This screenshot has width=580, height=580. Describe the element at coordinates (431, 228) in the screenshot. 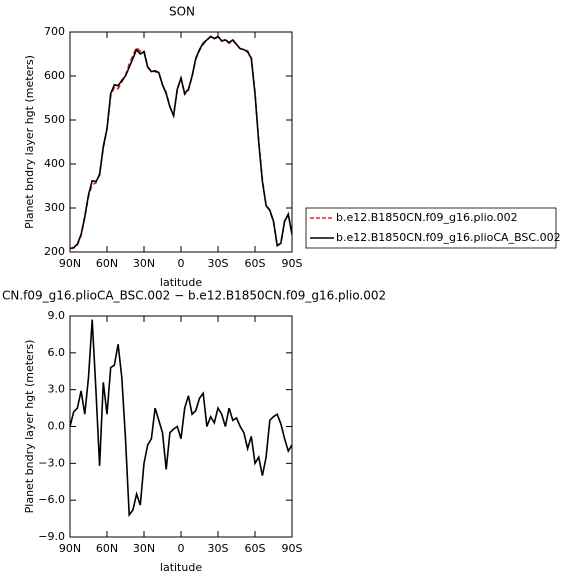

I see `legend-box` at that location.